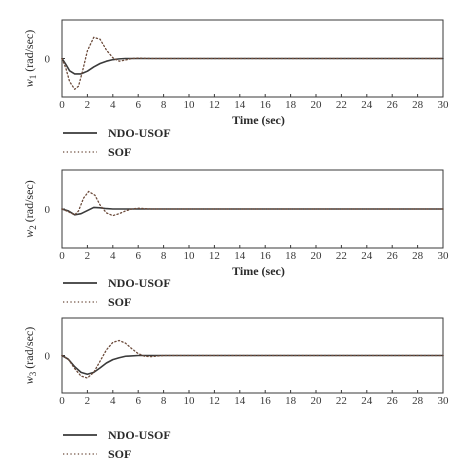 Image resolution: width=474 pixels, height=474 pixels. I want to click on y-axis-subscript: 1, so click(33, 77).